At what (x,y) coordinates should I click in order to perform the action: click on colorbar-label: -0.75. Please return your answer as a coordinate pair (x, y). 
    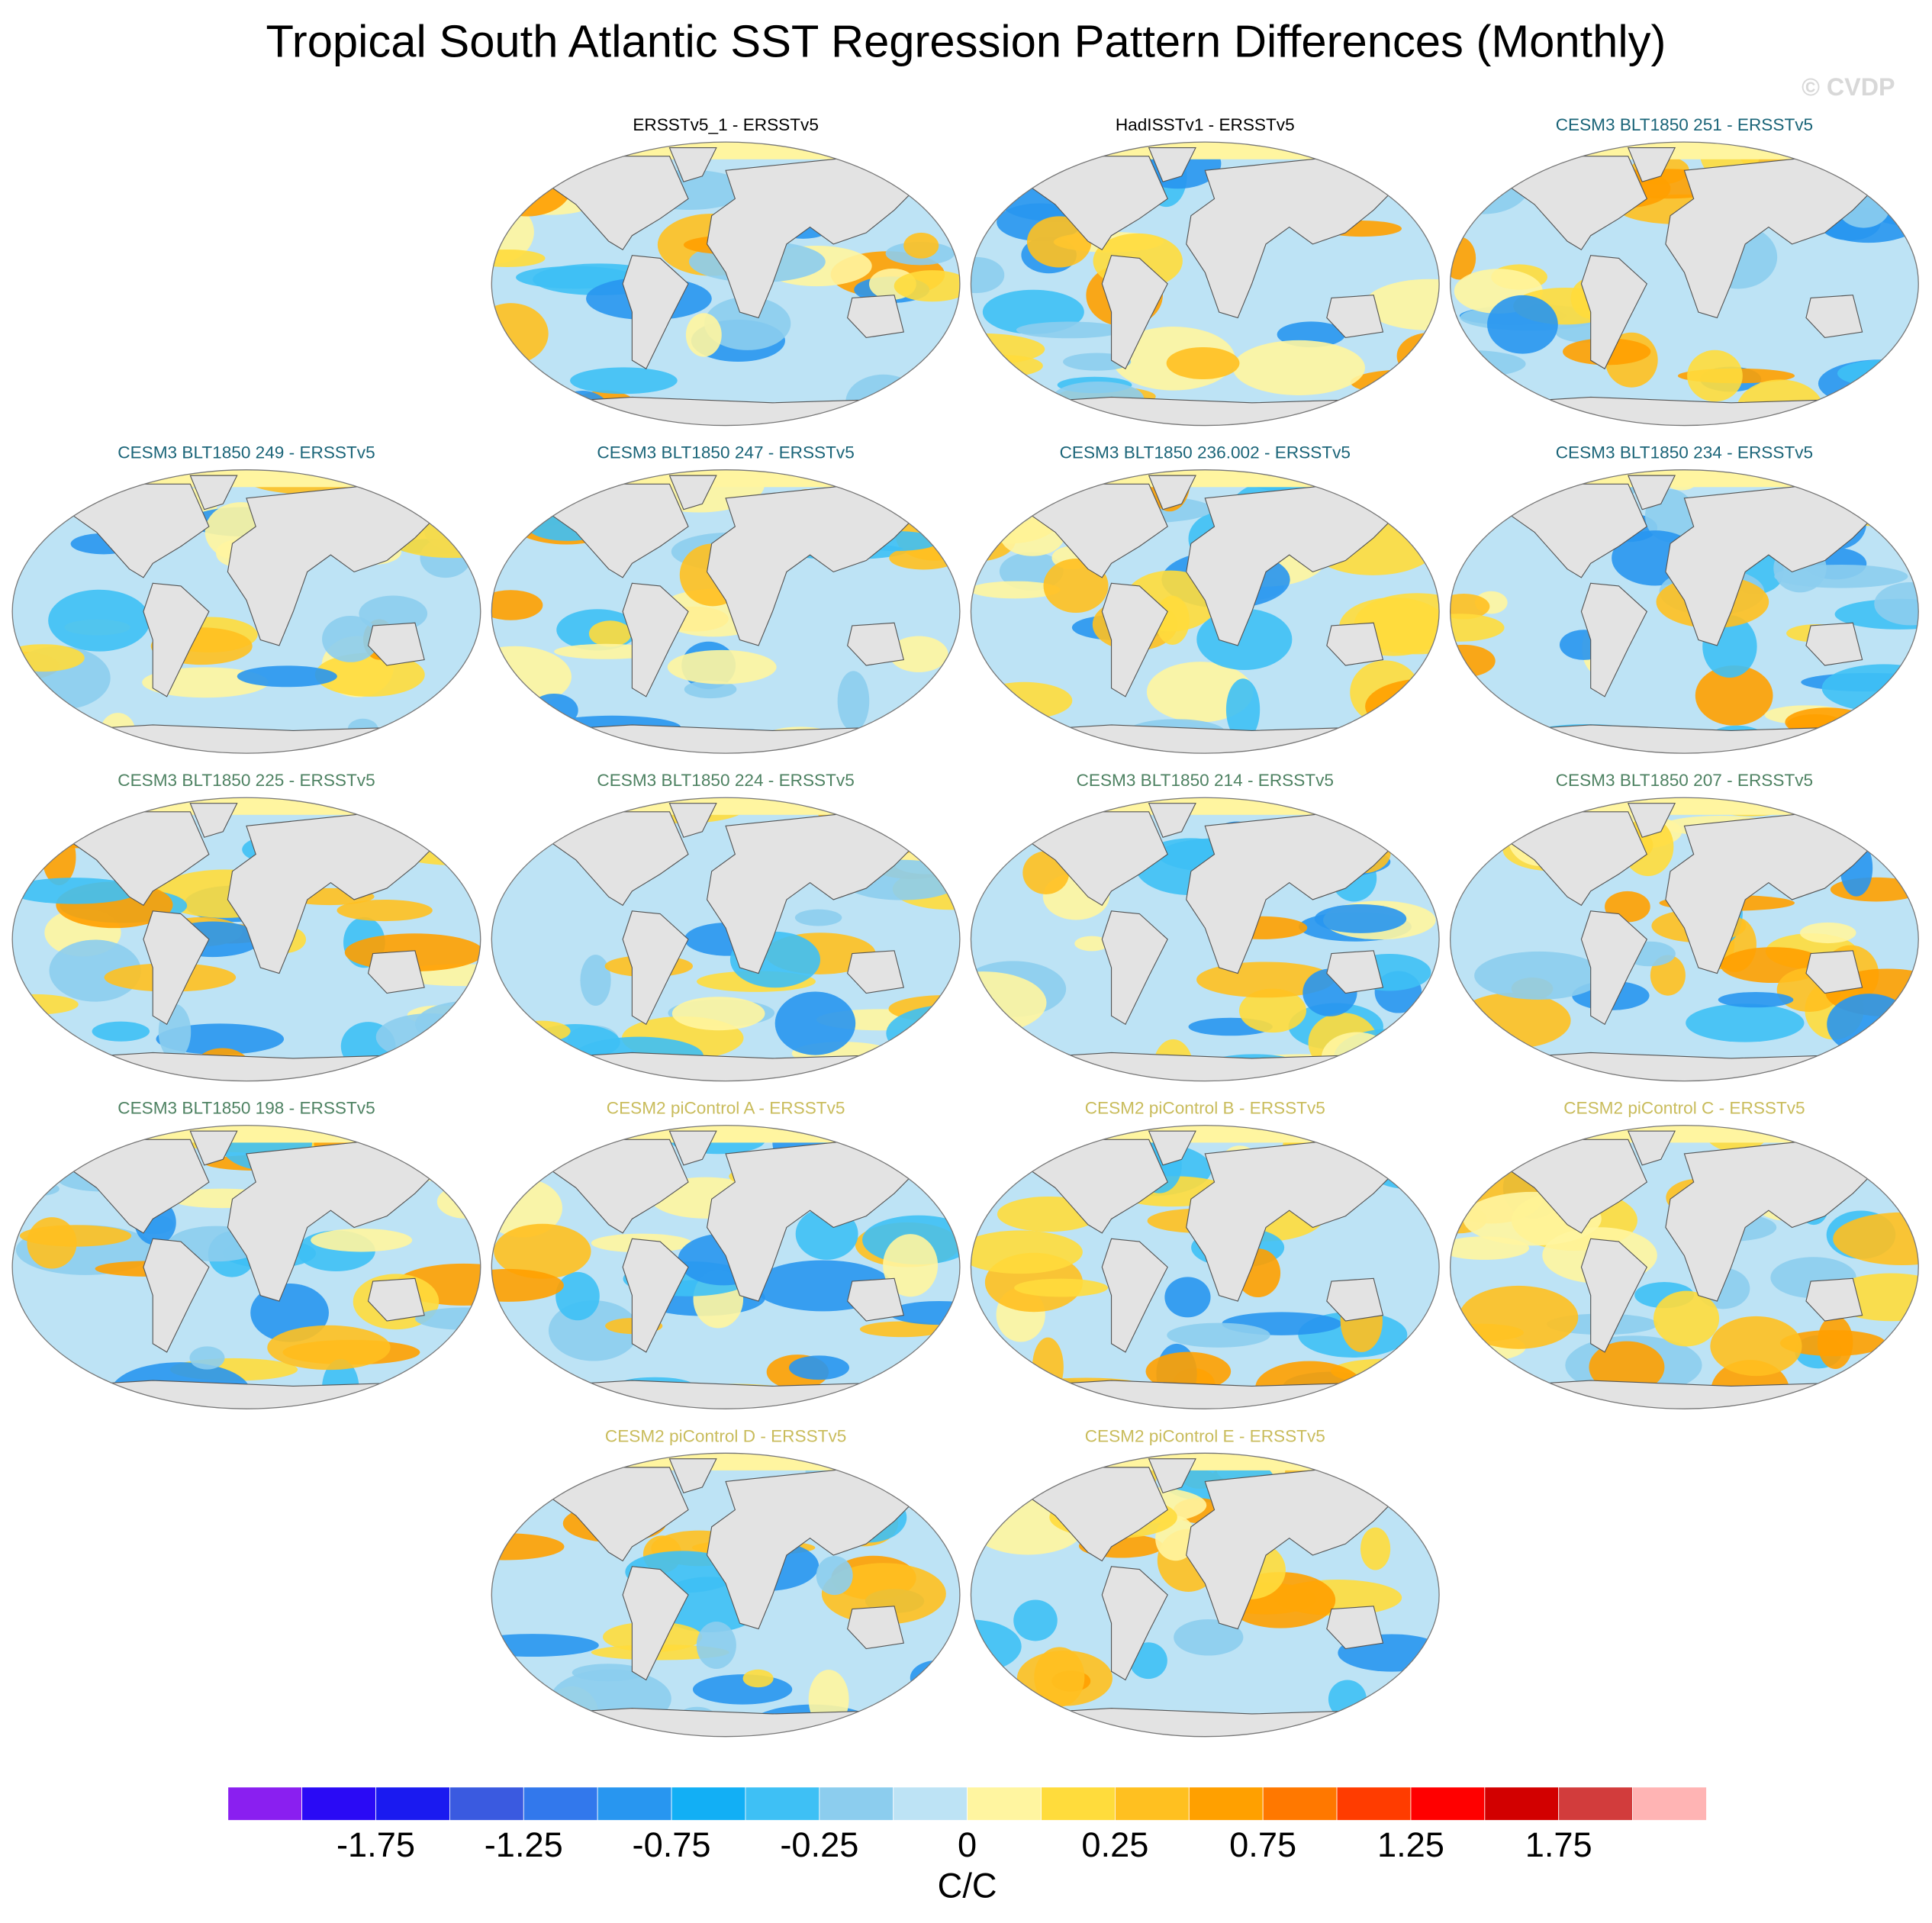
    Looking at the image, I should click on (672, 1844).